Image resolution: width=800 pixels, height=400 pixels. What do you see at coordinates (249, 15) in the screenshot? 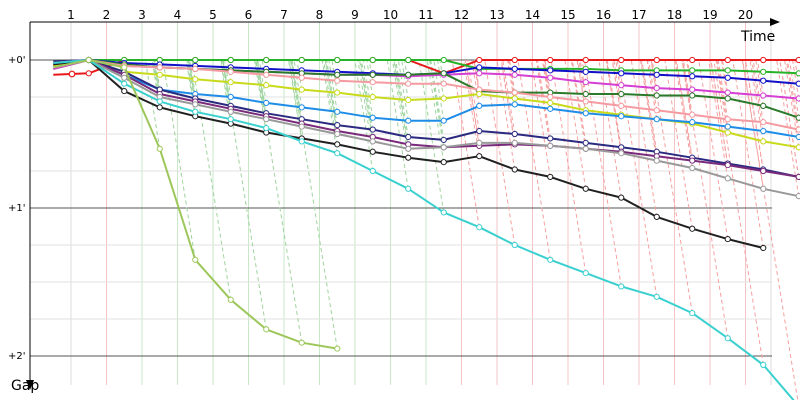
I see `x-tick-label: 6` at bounding box center [249, 15].